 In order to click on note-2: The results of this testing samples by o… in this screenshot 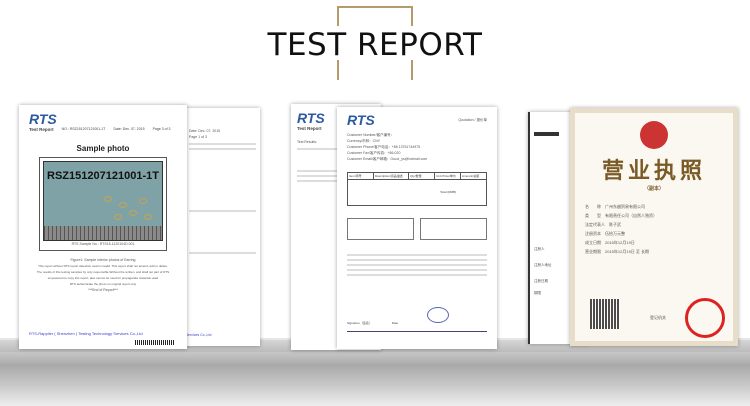, I will do `click(103, 272)`.